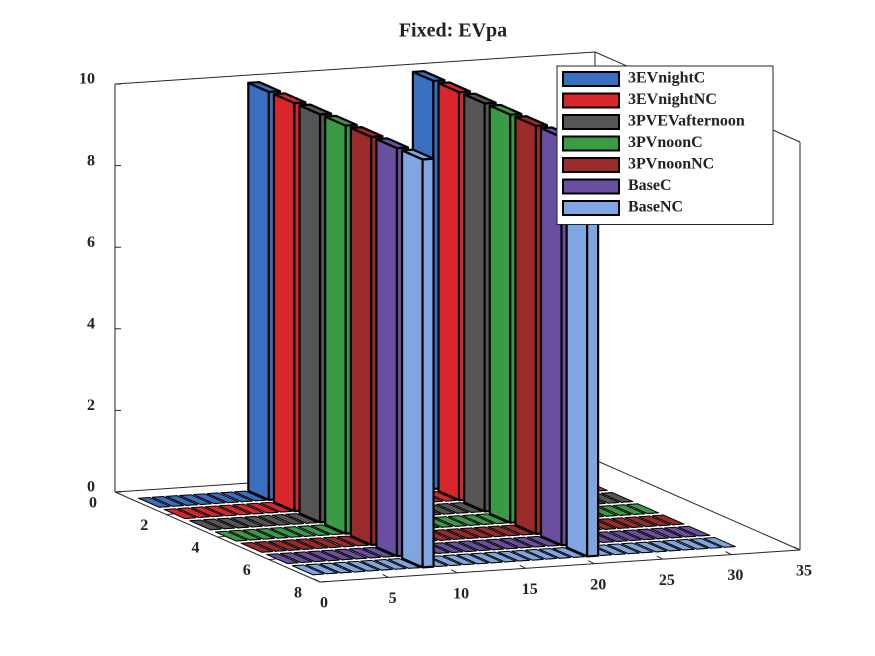 The height and width of the screenshot is (656, 875). I want to click on legend-label: 3PVnoonC, so click(665, 142).